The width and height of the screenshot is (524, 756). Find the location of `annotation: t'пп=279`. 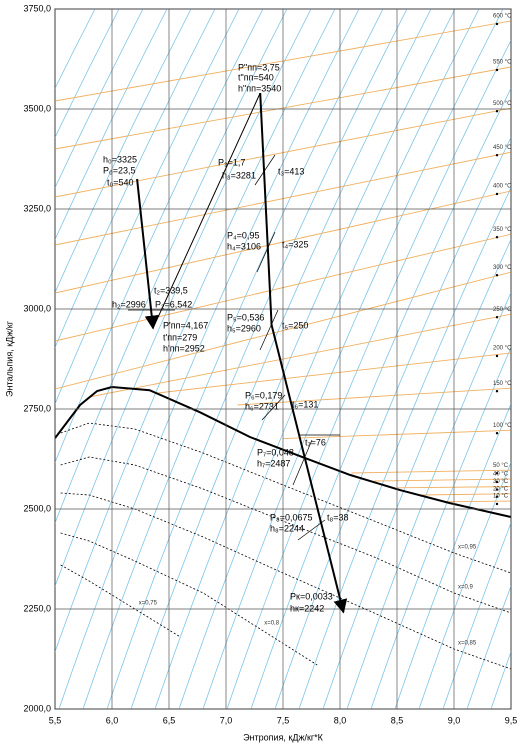

annotation: t'пп=279 is located at coordinates (180, 337).